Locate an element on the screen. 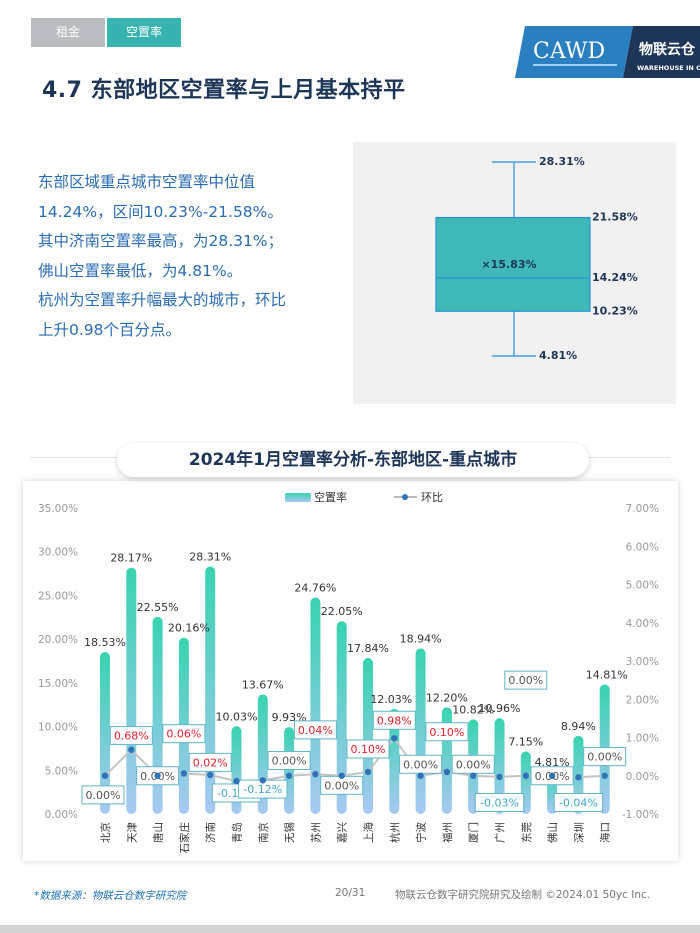 The height and width of the screenshot is (933, 700). summary-line: 杭州为空置率升幅最大的城市，环比 is located at coordinates (162, 300).